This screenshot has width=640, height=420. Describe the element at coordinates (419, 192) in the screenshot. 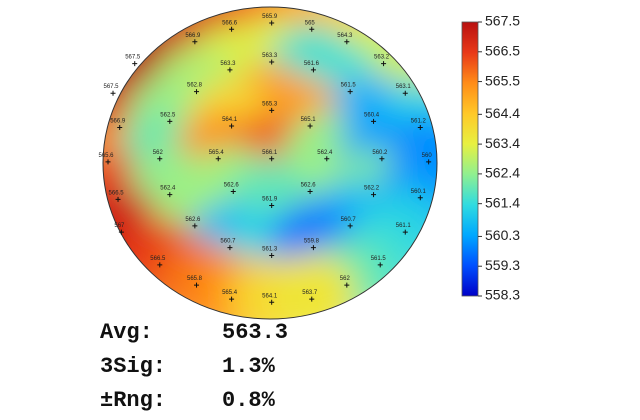

I see `site-label: 560.1` at that location.